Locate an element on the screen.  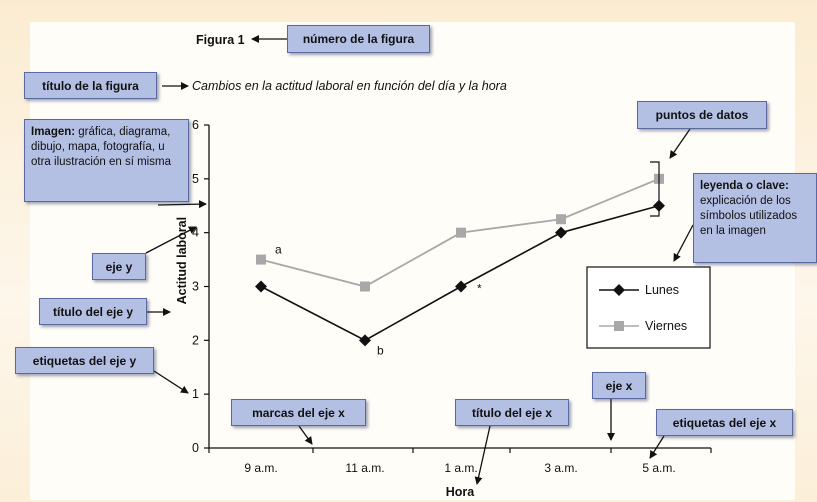
y-tick-label: 6 is located at coordinates (195, 125).